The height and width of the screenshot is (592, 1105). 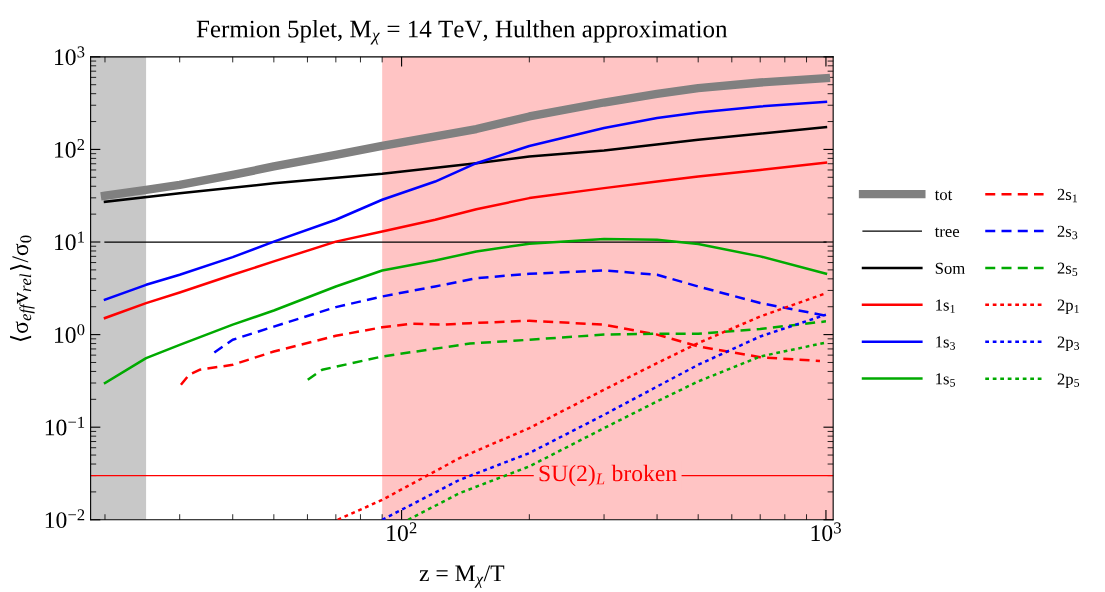 What do you see at coordinates (946, 343) in the screenshot?
I see `legend-label: 1s$_{3}$` at bounding box center [946, 343].